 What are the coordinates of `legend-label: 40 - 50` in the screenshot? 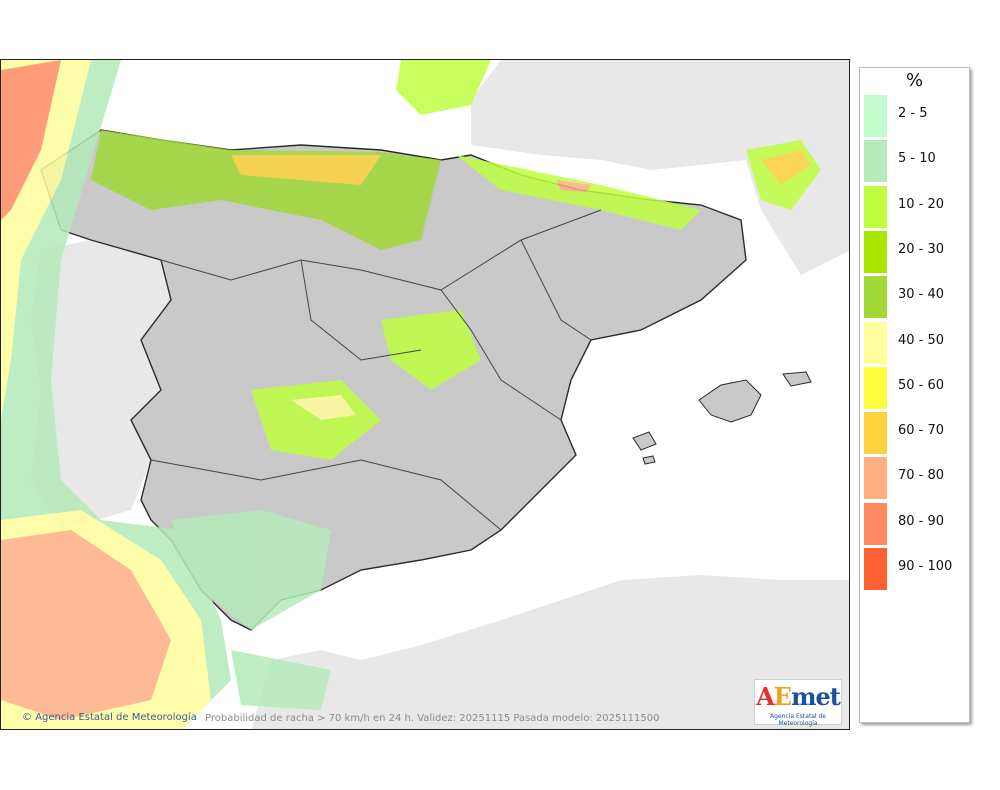 It's located at (921, 340).